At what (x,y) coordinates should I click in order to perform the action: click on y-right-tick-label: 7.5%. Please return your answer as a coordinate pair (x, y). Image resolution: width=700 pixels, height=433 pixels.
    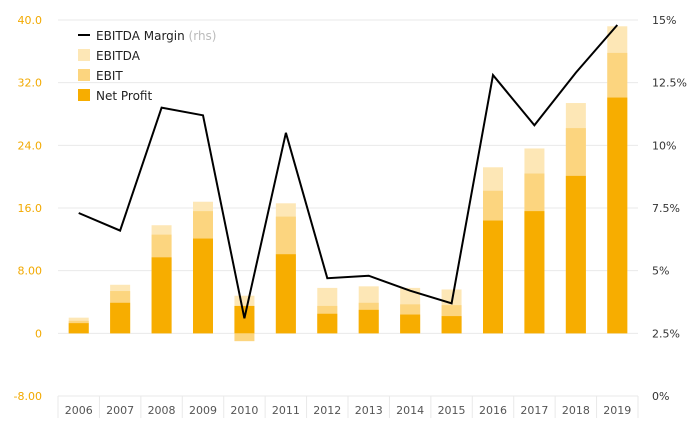
    Looking at the image, I should click on (666, 208).